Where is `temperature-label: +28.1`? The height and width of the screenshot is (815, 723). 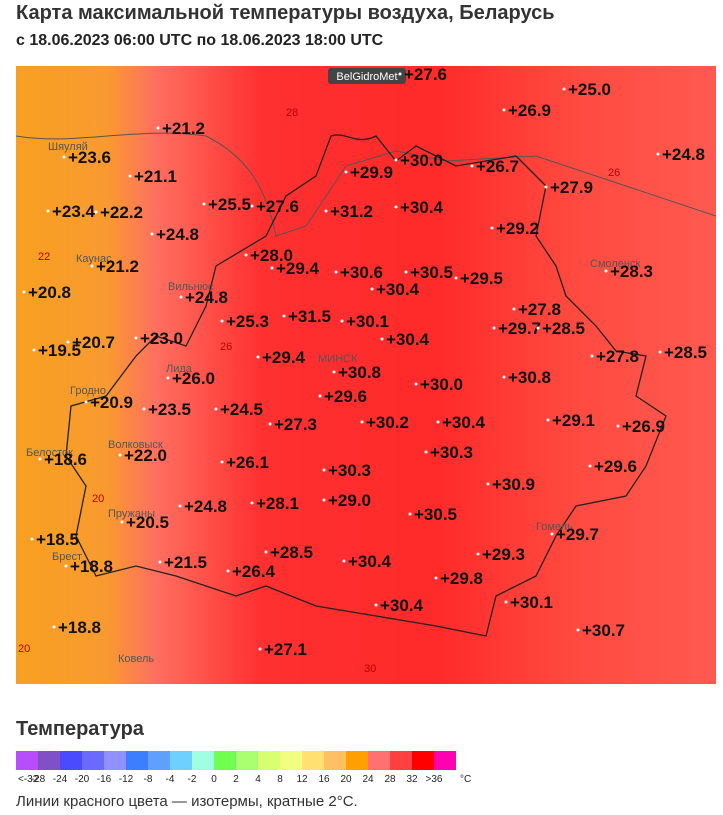 temperature-label: +28.1 is located at coordinates (277, 503).